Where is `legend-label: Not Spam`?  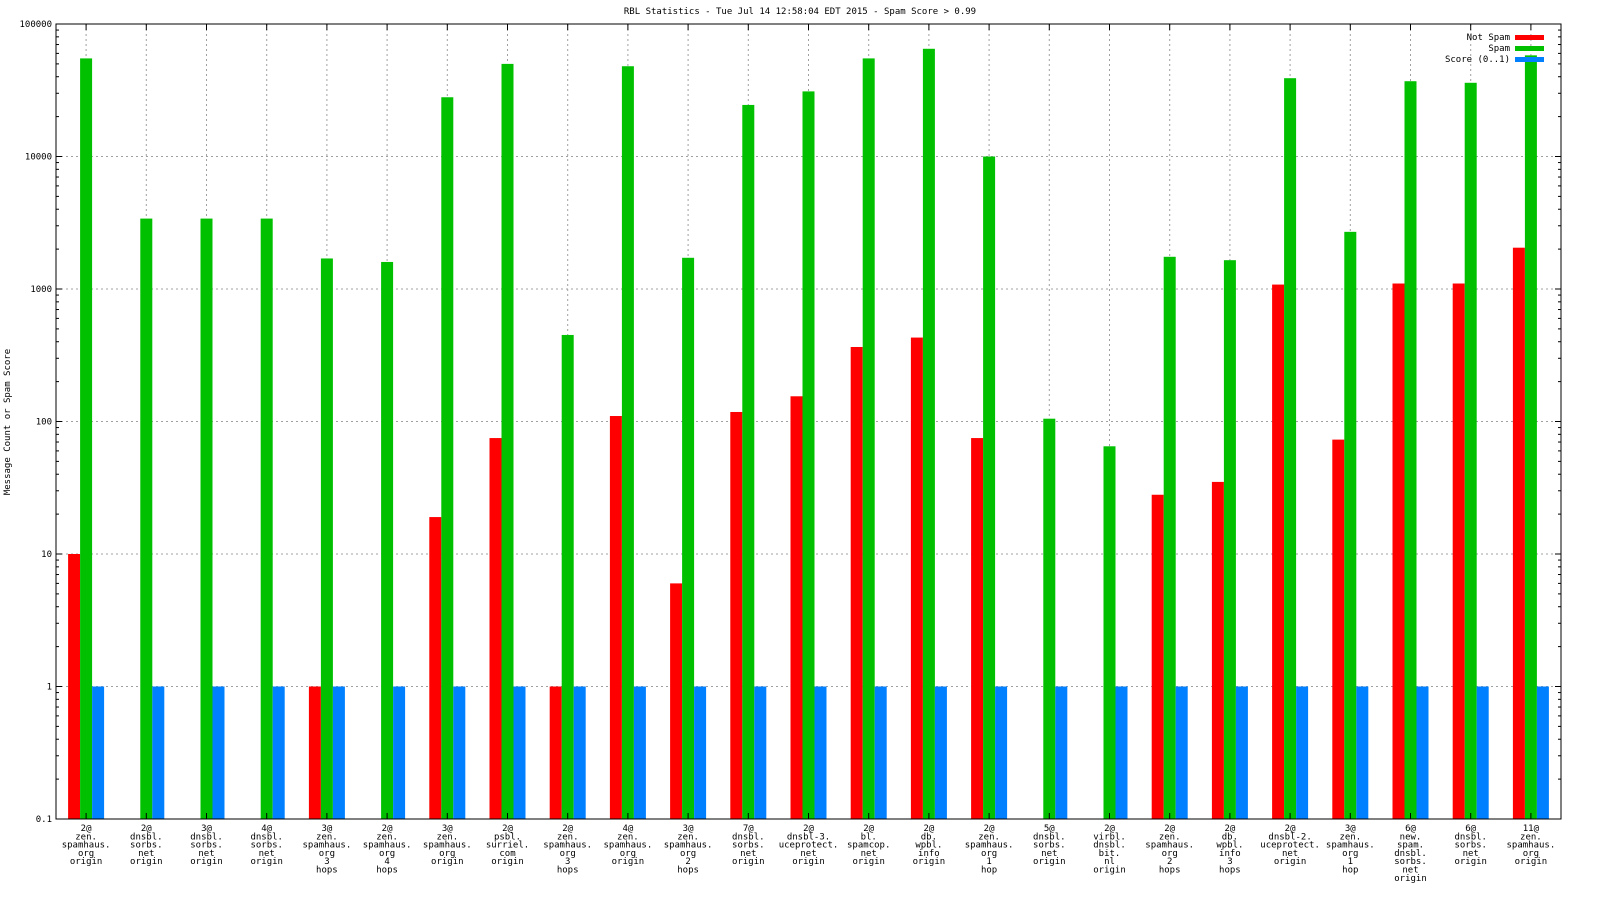
legend-label: Not Spam is located at coordinates (1488, 38).